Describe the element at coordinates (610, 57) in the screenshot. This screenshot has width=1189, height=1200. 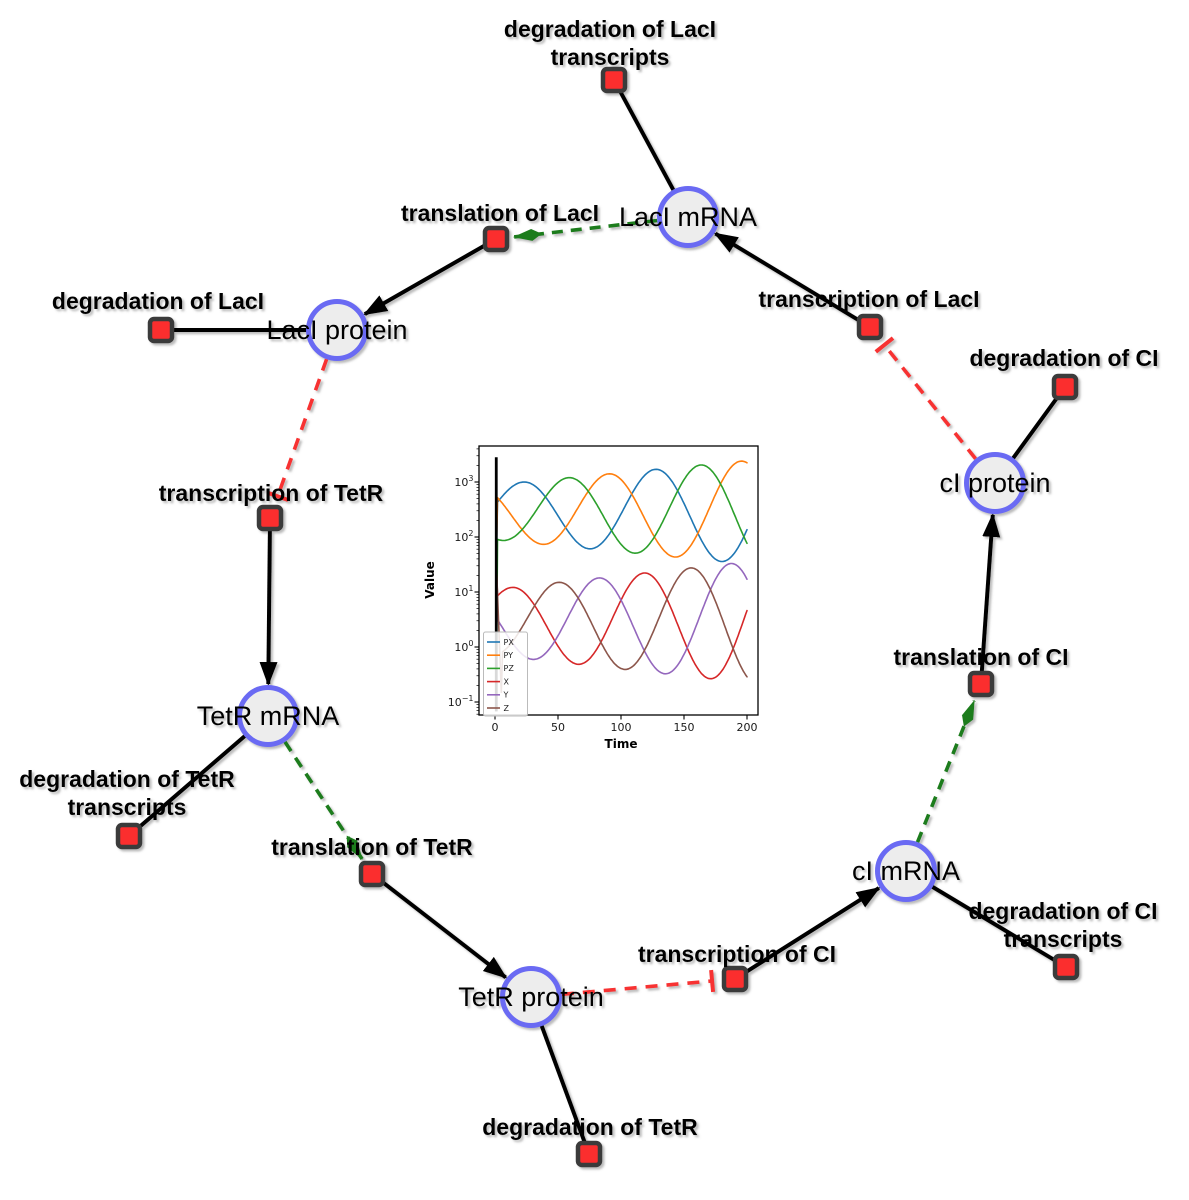
I see `reaction-label-deg-laci-tx: transcripts` at that location.